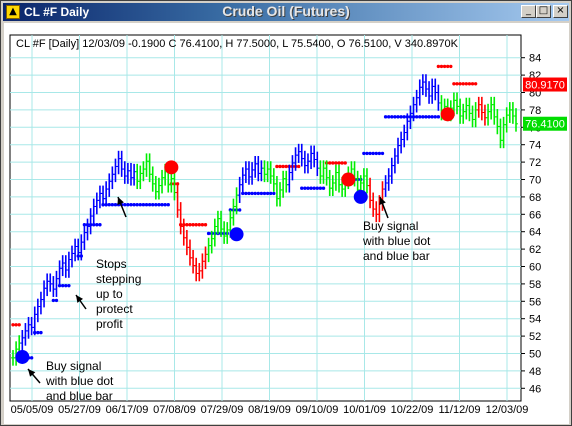 This screenshot has width=572, height=426. I want to click on y-tick-label: 50, so click(535, 355).